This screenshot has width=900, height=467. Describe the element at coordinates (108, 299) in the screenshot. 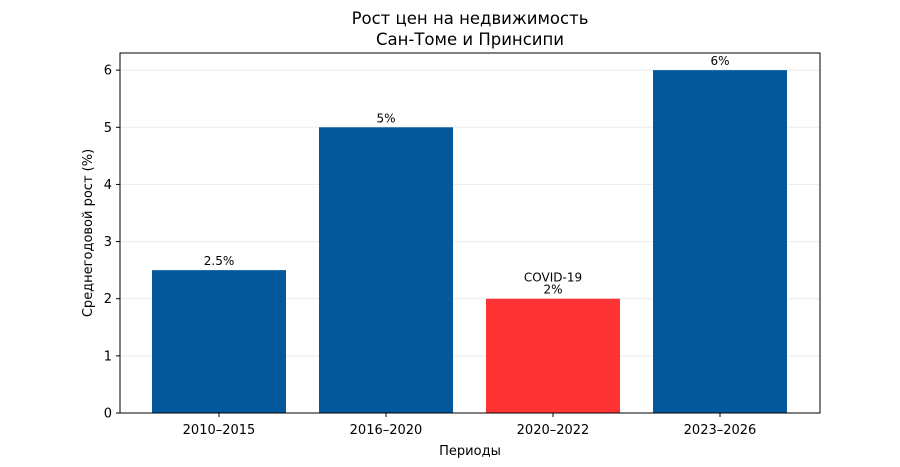

I see `y-tick-label: 2` at that location.